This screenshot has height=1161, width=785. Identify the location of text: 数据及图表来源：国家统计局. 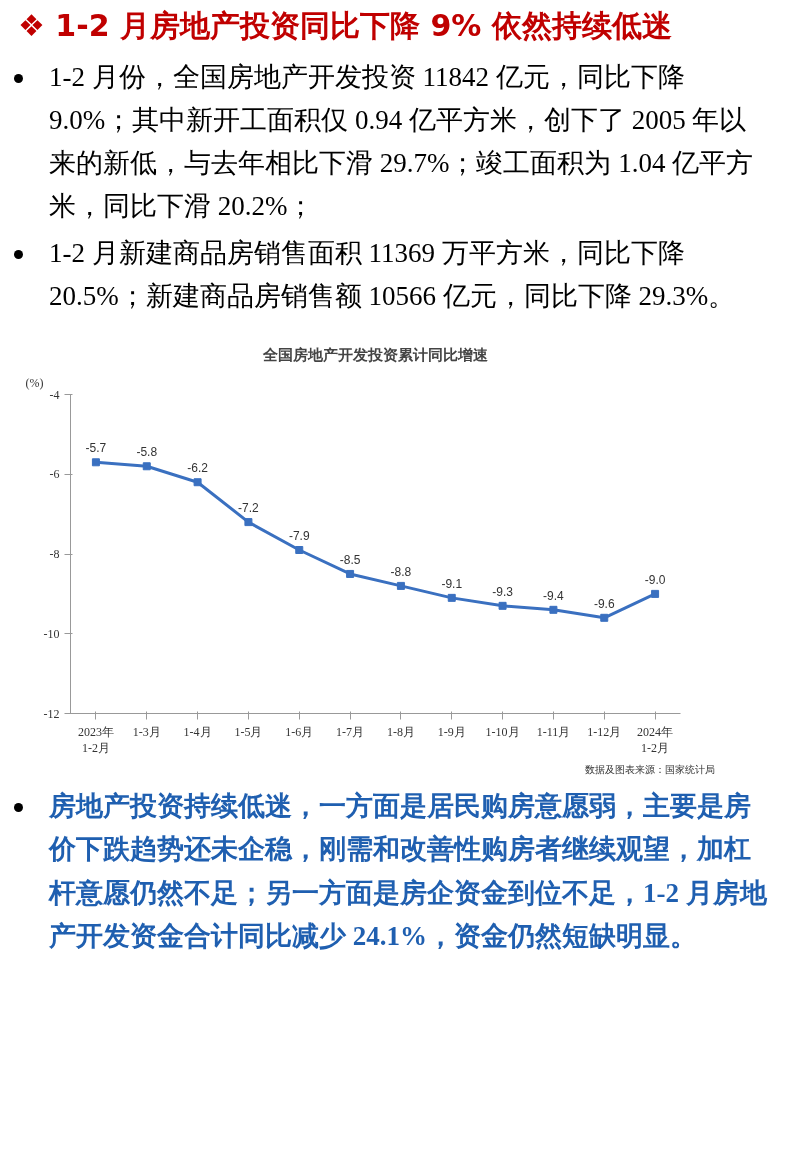
(650, 769).